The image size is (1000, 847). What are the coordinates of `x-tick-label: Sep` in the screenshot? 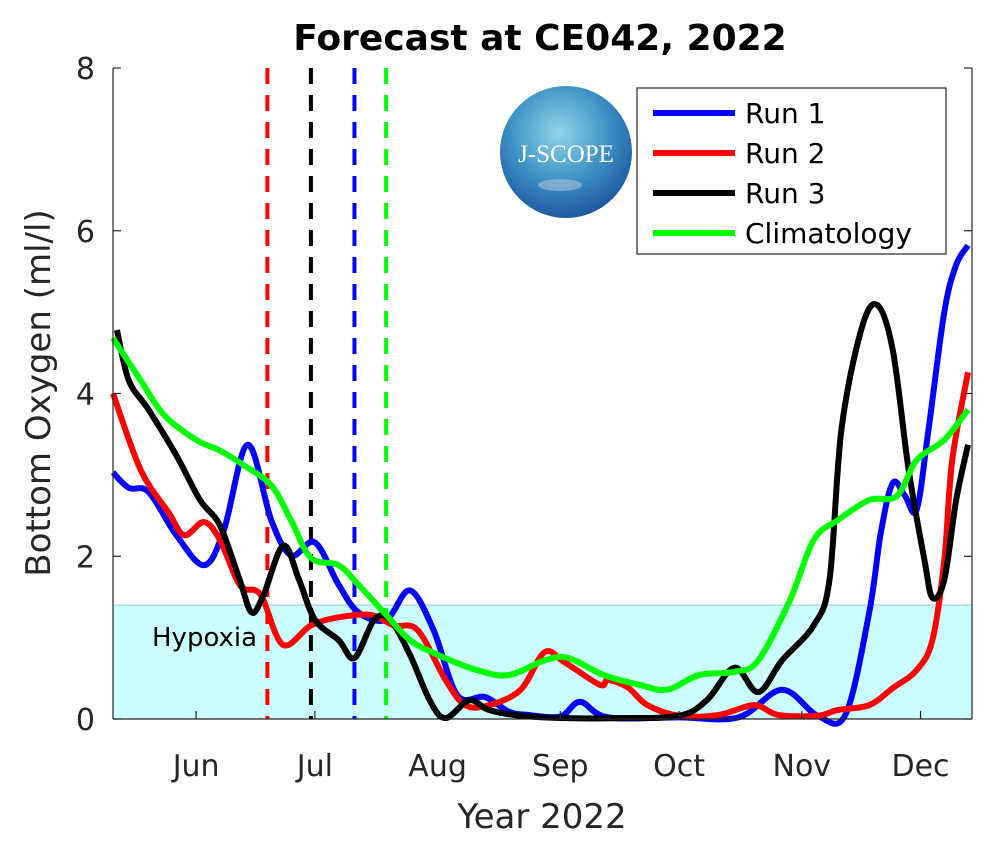 It's located at (560, 766).